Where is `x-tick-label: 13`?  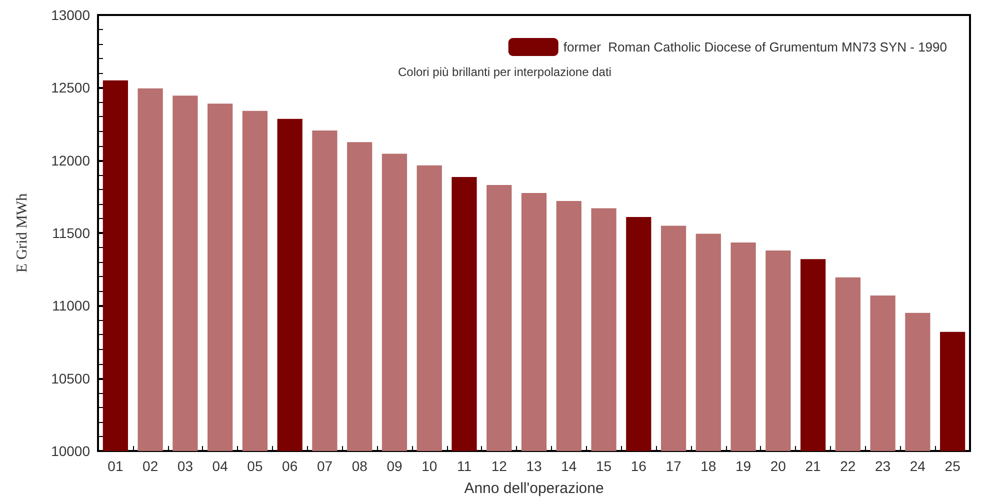
x-tick-label: 13 is located at coordinates (534, 466).